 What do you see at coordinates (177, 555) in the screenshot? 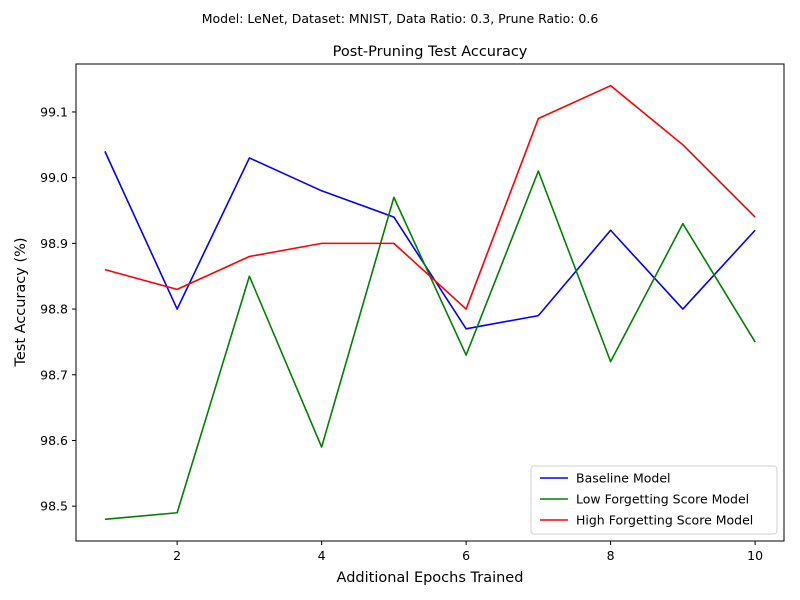
I see `x-tick-label: 2` at bounding box center [177, 555].